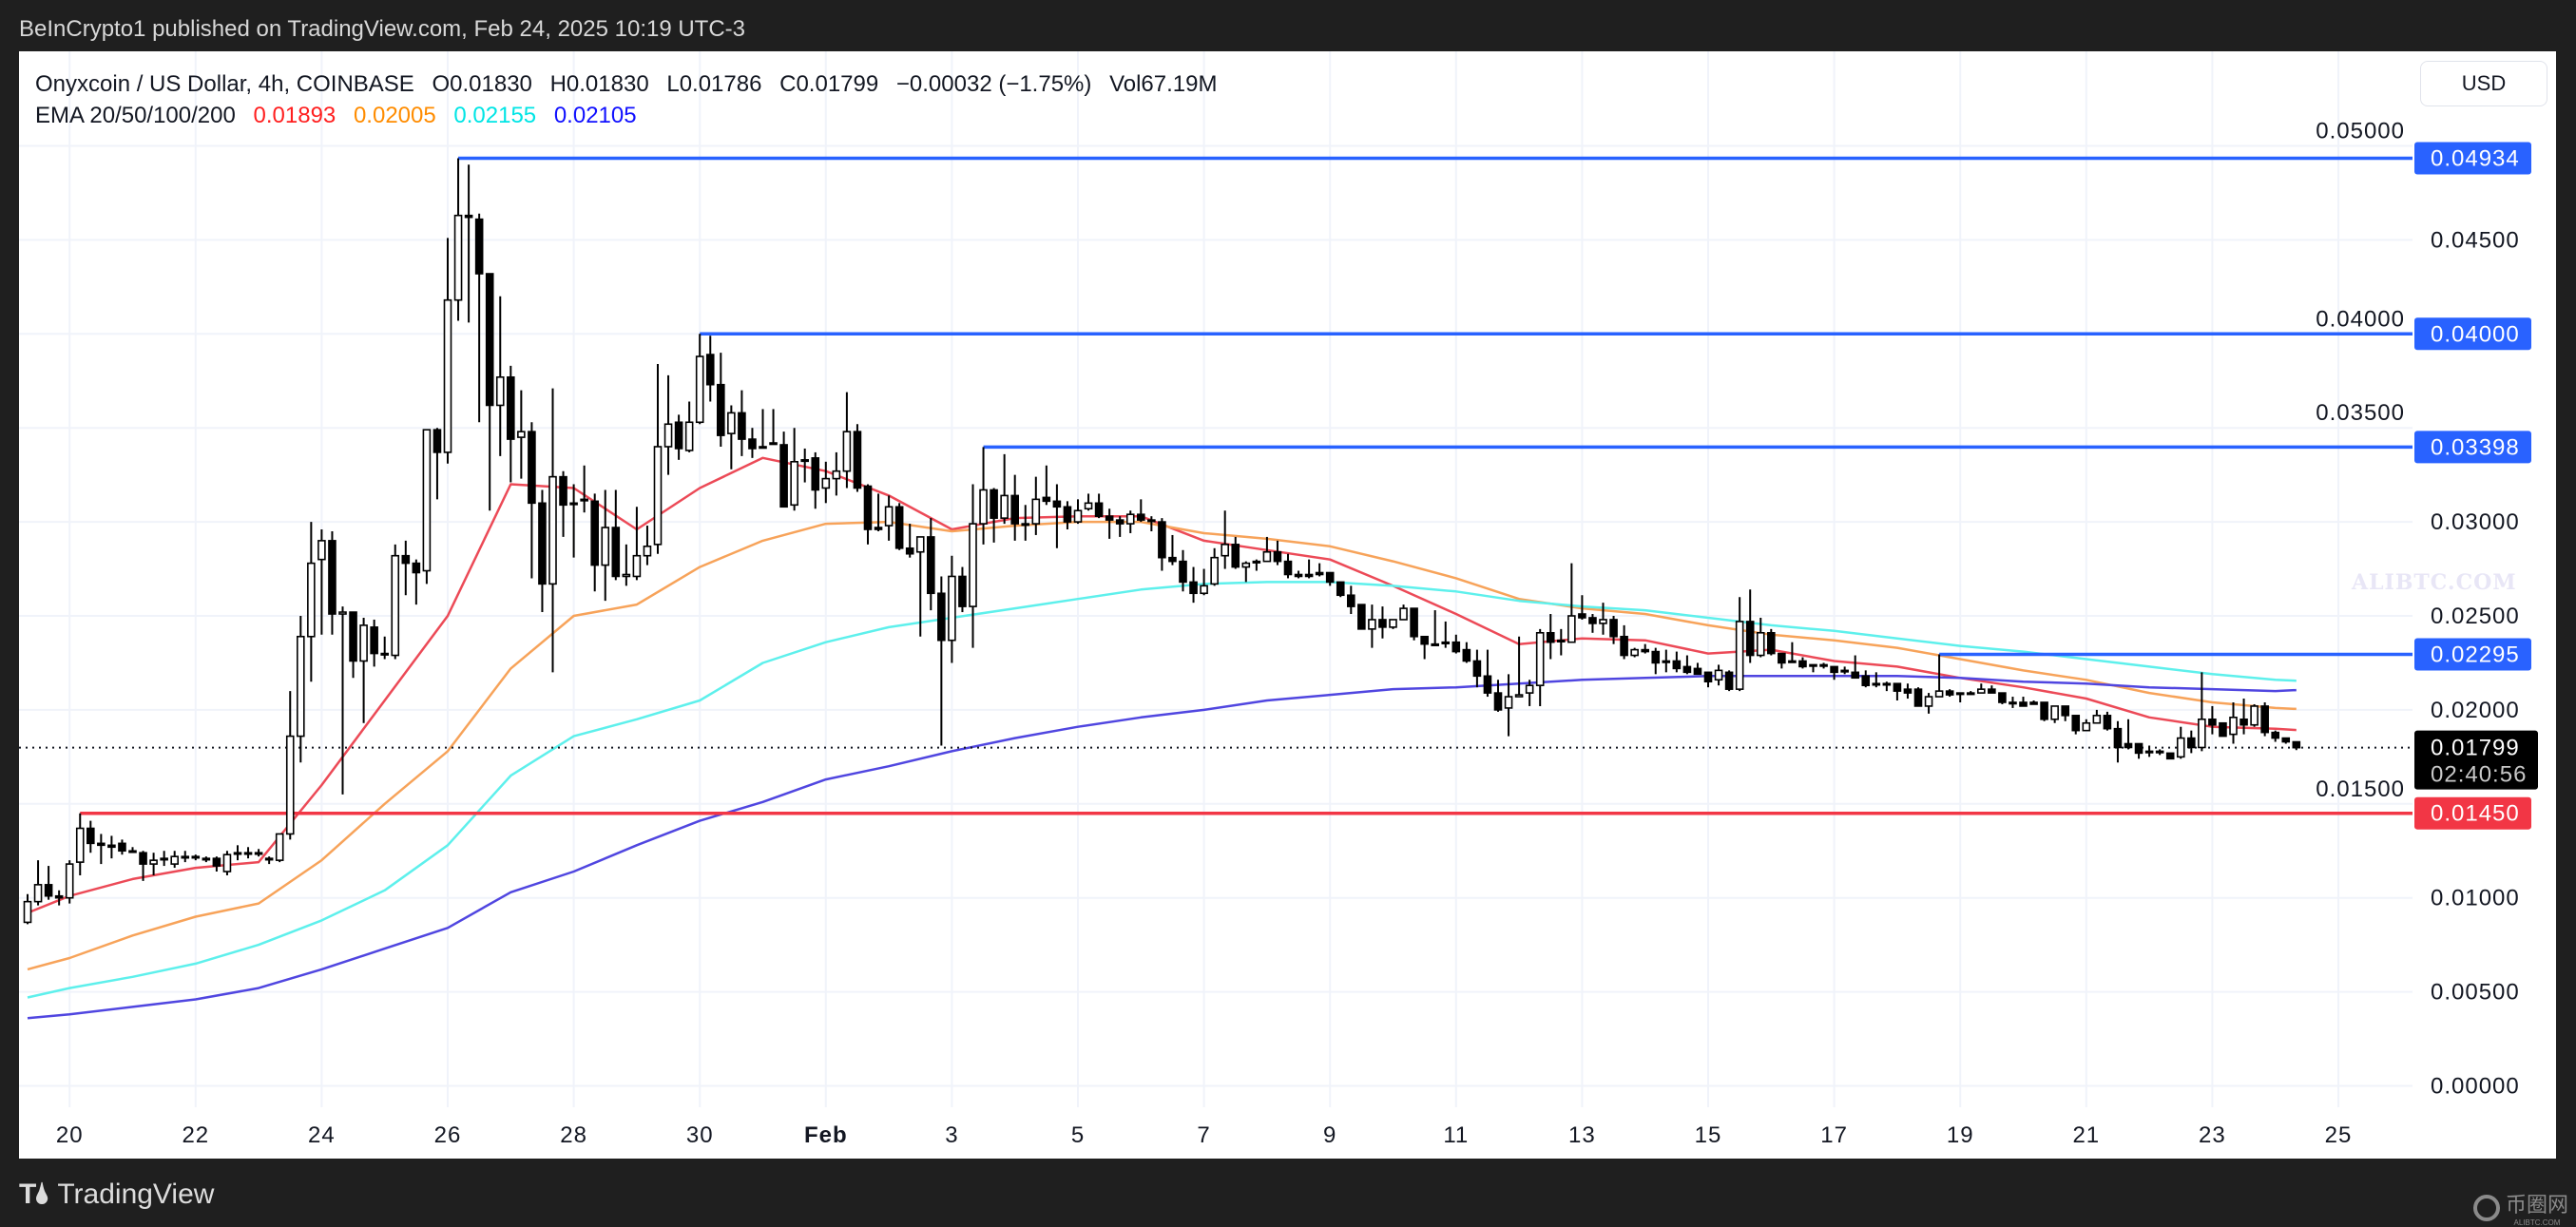 This screenshot has height=1227, width=2576. I want to click on y-tick-label: 0.05000, so click(2361, 131).